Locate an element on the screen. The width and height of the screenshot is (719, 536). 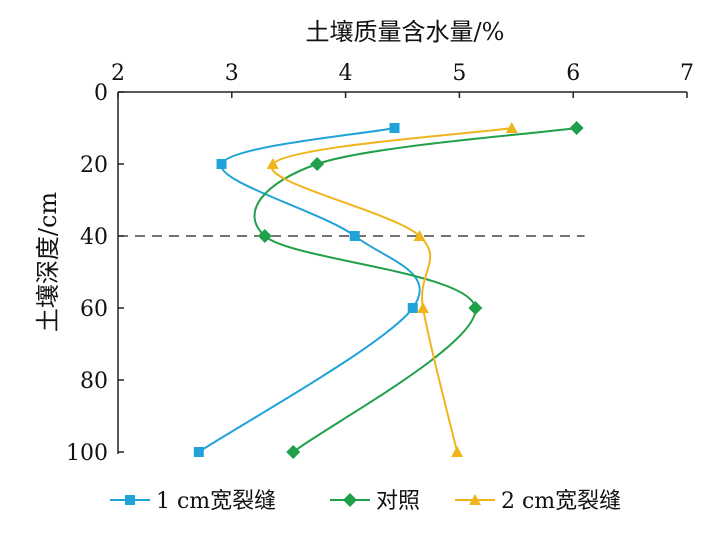
legend-item-3: 2 cm宽裂缝 is located at coordinates (538, 501).